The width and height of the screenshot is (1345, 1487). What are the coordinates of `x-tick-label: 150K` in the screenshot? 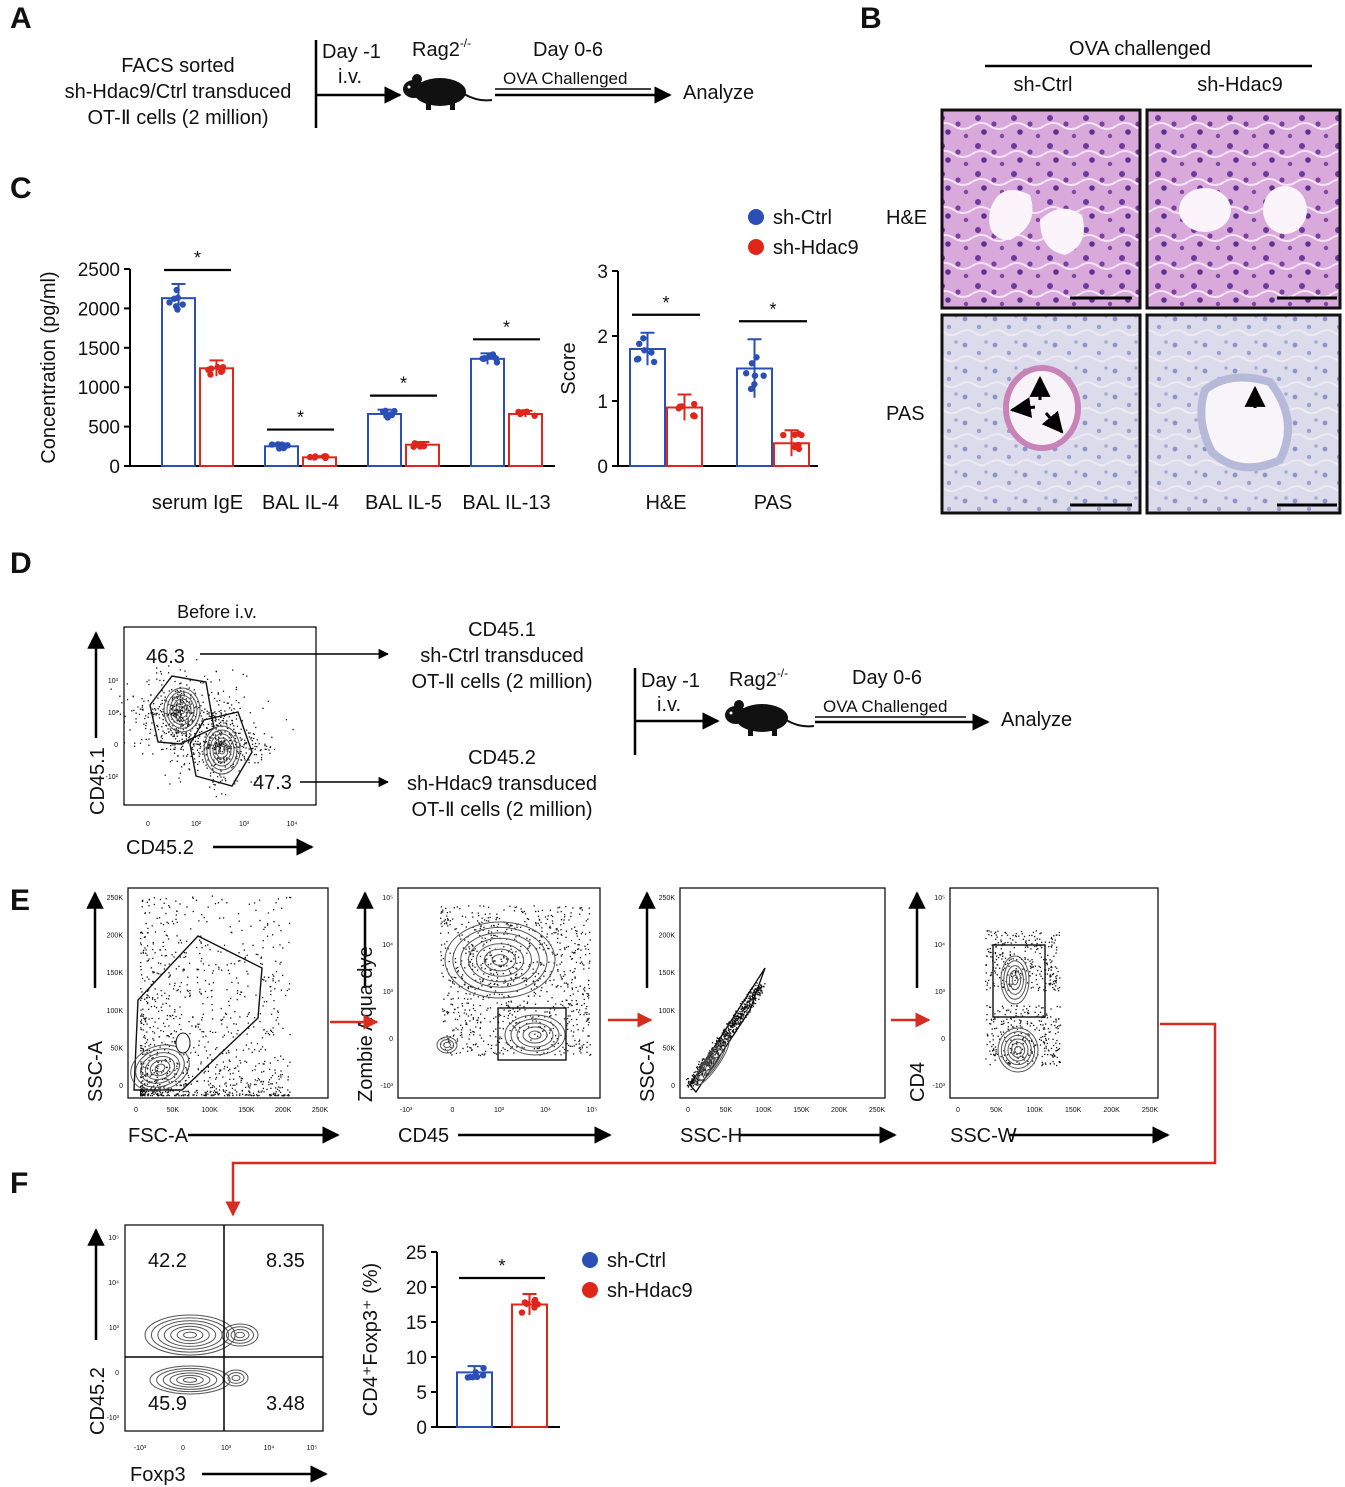 It's located at (246, 1110).